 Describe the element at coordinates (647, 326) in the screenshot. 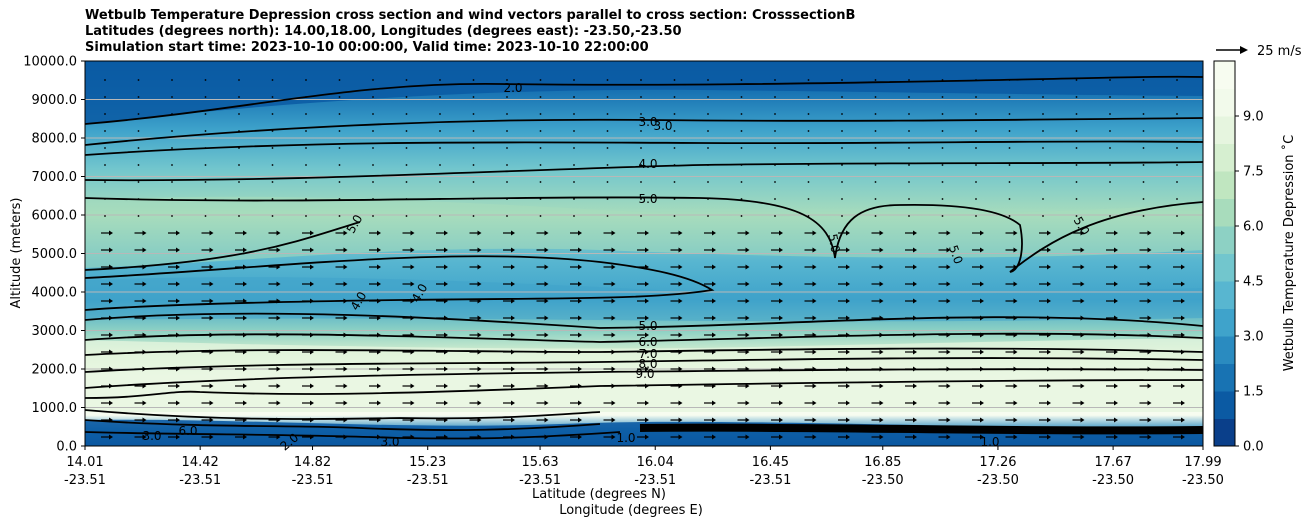

I see `contour-label: 5.0` at that location.